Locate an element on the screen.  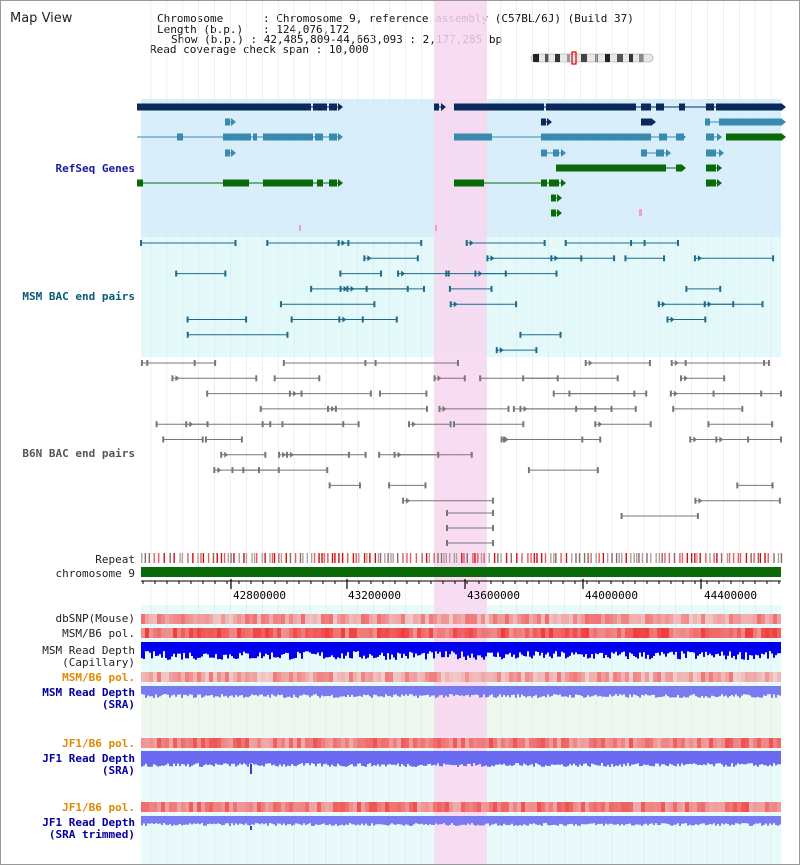
chromosome-ideogram is located at coordinates (594, 58).